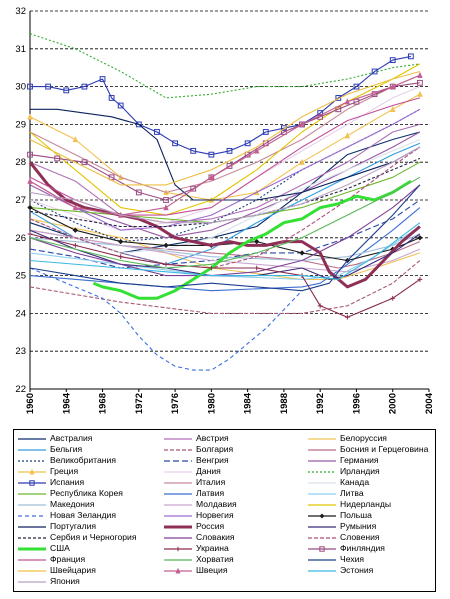 The height and width of the screenshot is (599, 450). What do you see at coordinates (356, 515) in the screenshot?
I see `legend-label: Польша` at bounding box center [356, 515].